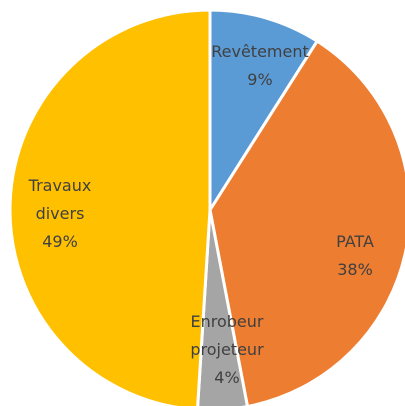 The height and width of the screenshot is (406, 405). What do you see at coordinates (227, 377) in the screenshot?
I see `slice-value: 4%` at bounding box center [227, 377].